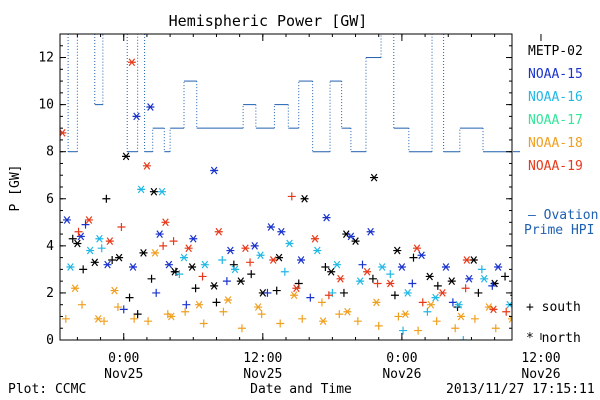 This screenshot has height=400, width=600. Describe the element at coordinates (520, 389) in the screenshot. I see `timestamp: 2013/11/27 17:15:11` at that location.